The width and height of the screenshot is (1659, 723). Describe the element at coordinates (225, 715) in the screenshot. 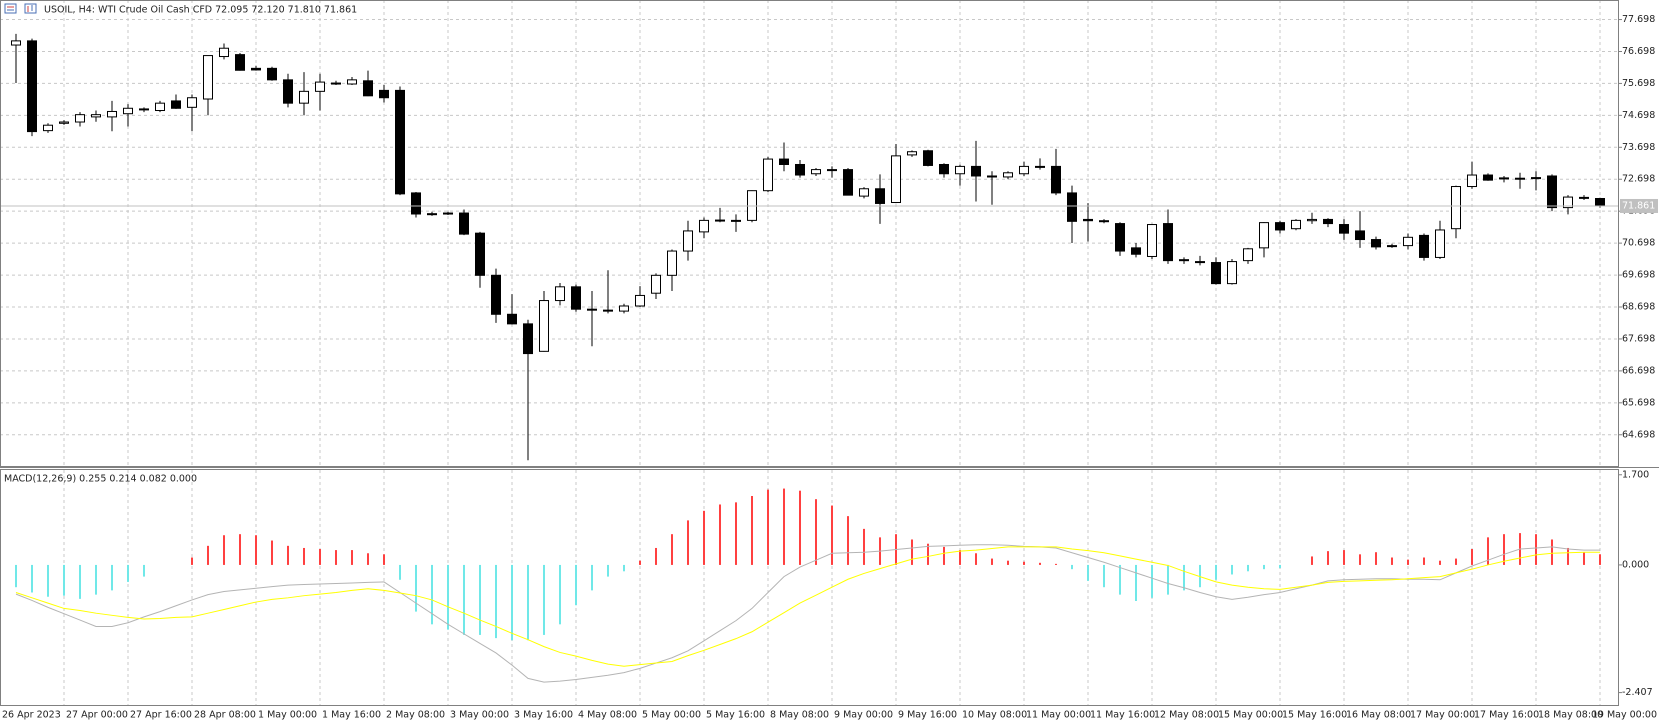

I see `x-tick-label: 28 Apr 08:00` at that location.